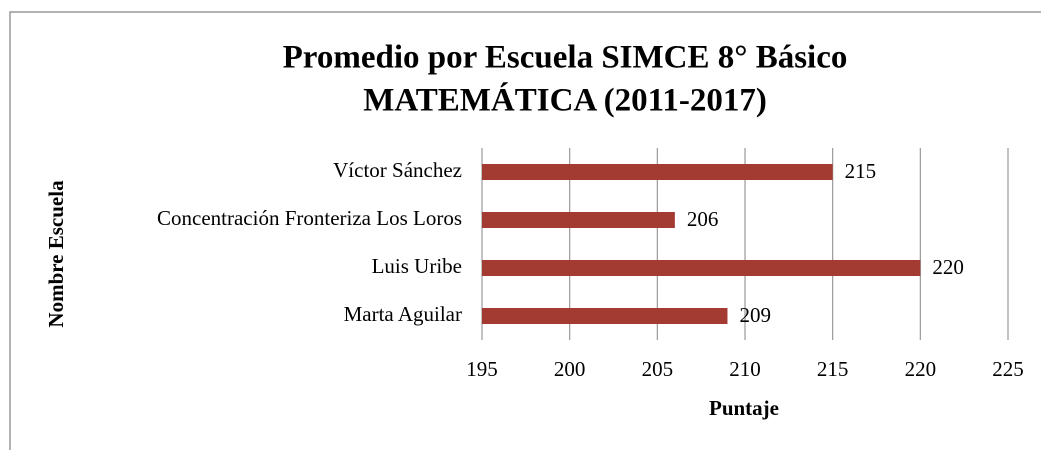 The height and width of the screenshot is (450, 1041). What do you see at coordinates (482, 369) in the screenshot?
I see `x-tick-label: 195` at bounding box center [482, 369].